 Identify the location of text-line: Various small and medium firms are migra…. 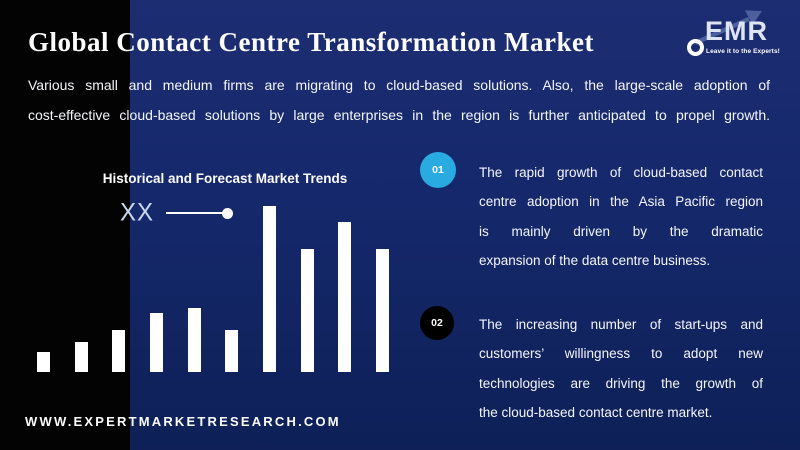
(399, 85).